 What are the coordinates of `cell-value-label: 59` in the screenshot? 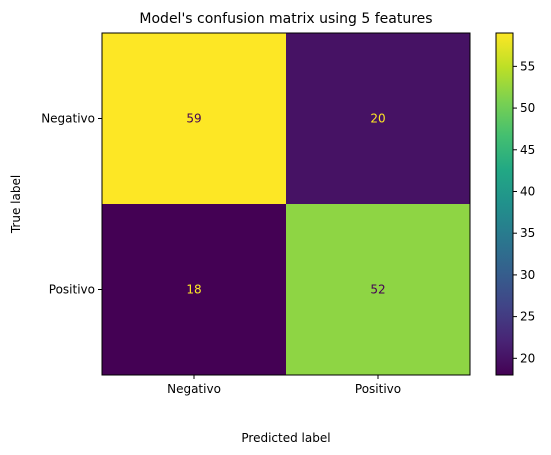 It's located at (193, 119).